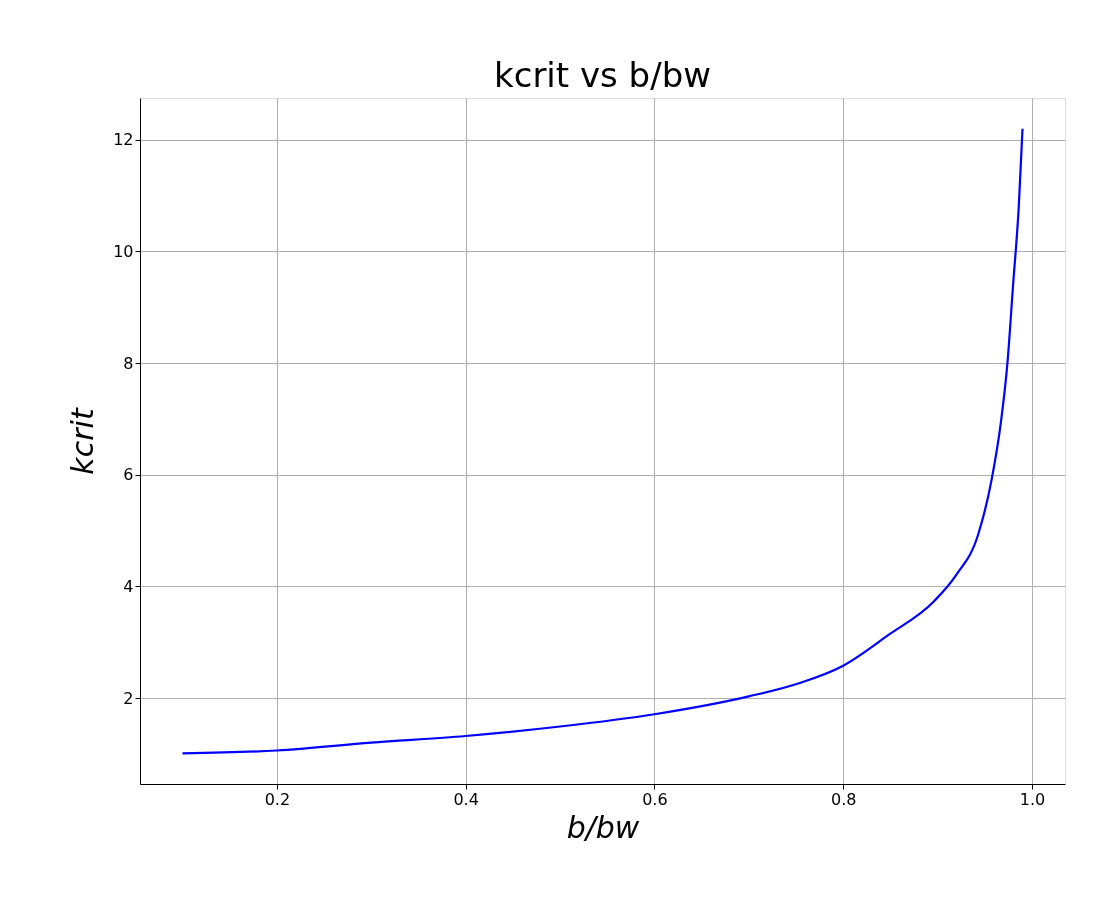 The image size is (1106, 901). What do you see at coordinates (123, 251) in the screenshot?
I see `y-tick-label: 10` at bounding box center [123, 251].